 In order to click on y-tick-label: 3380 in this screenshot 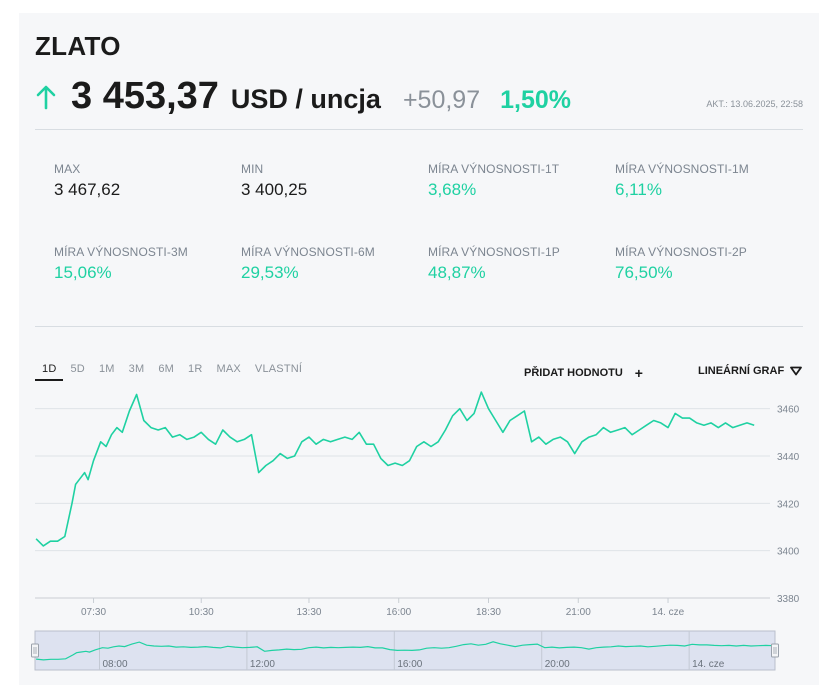, I will do `click(788, 599)`.